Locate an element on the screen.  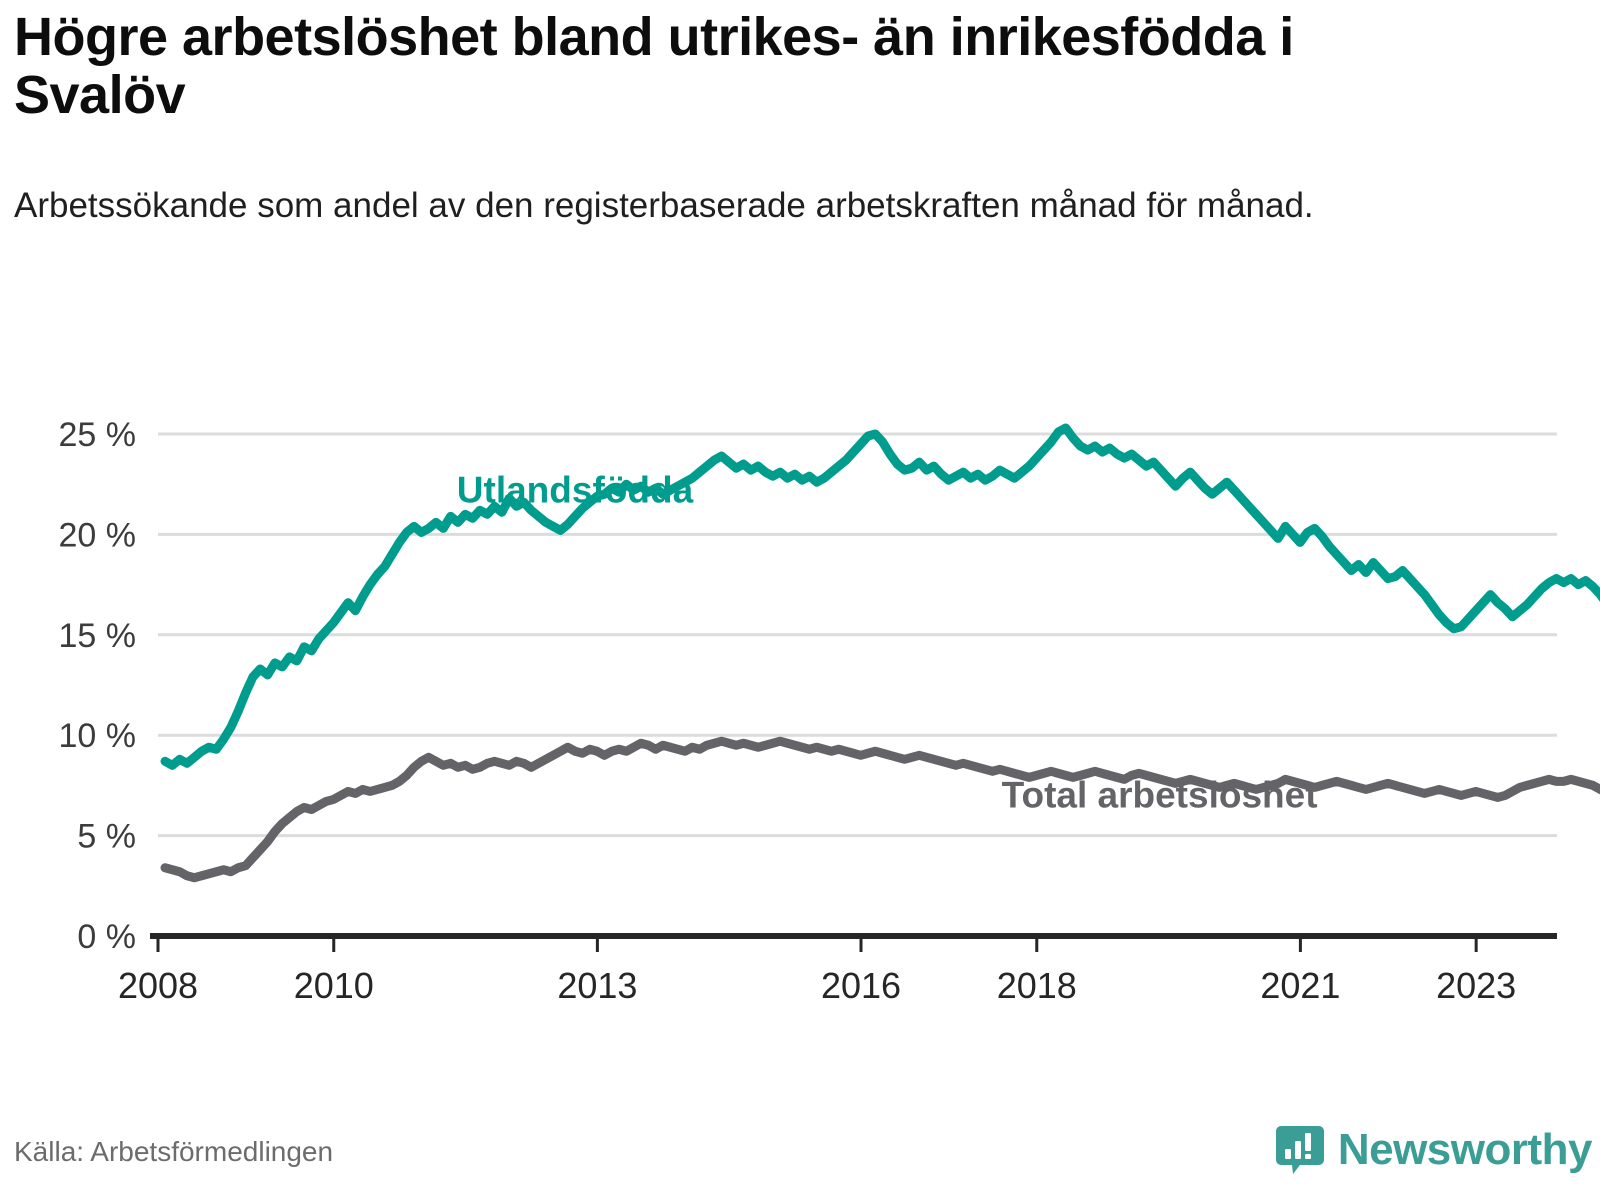
x-axis-tick-label: 2018 is located at coordinates (1037, 985).